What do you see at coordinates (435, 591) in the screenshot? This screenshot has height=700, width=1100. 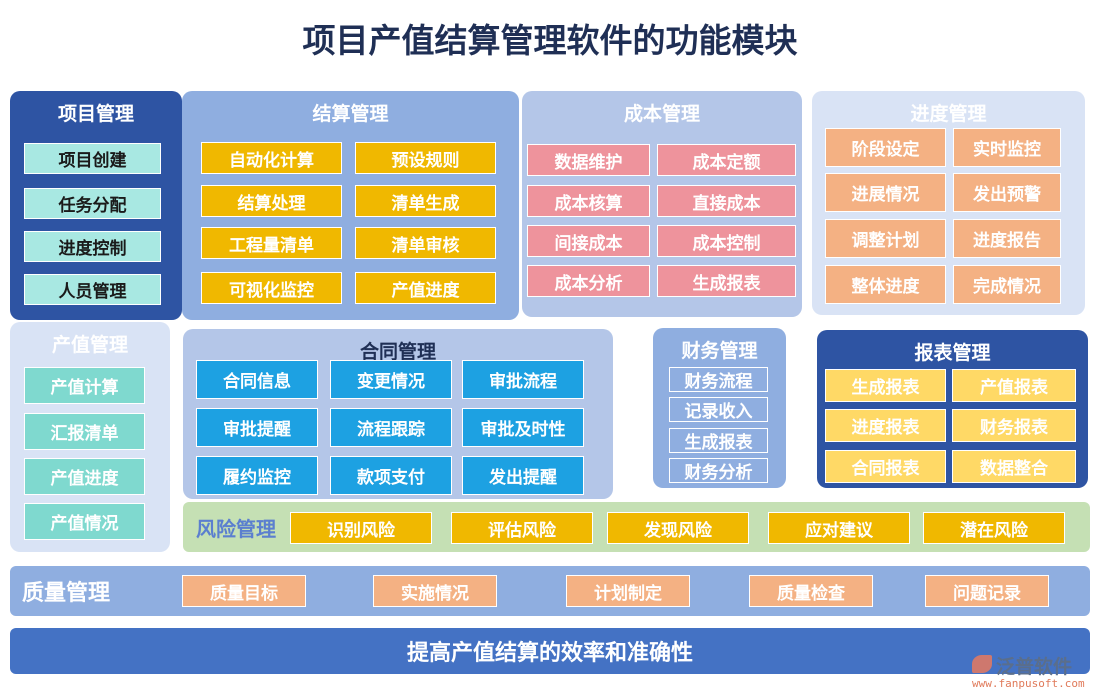 I see `quality-item: 实施情况` at bounding box center [435, 591].